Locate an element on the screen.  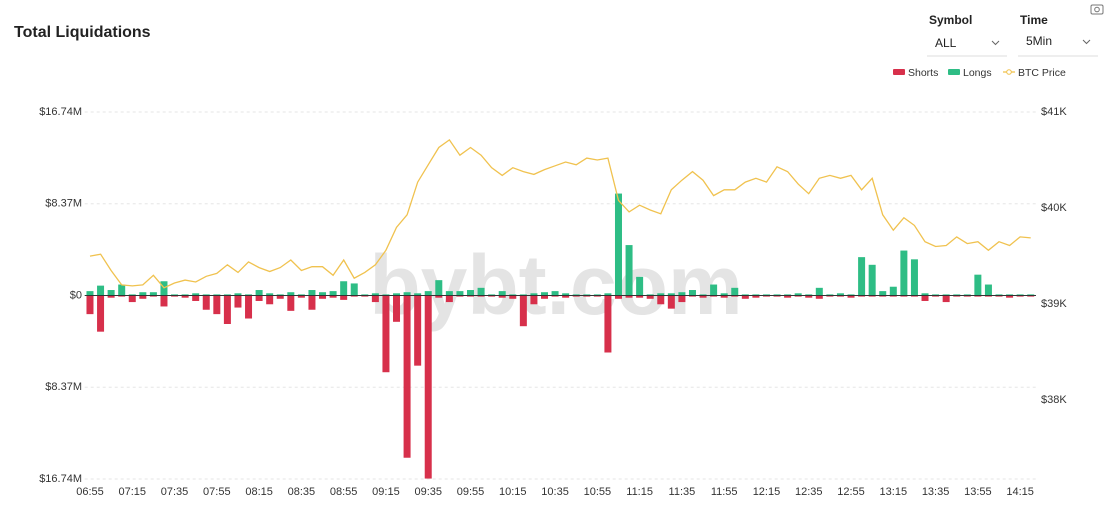
x-tick-label: 11:35 is located at coordinates (682, 492).